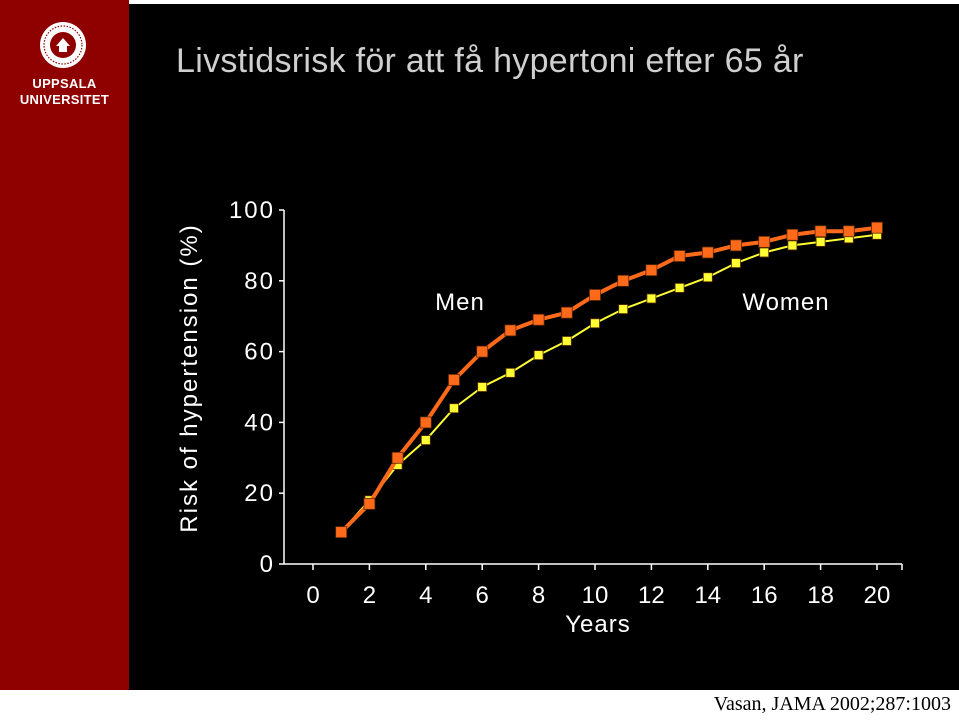 The width and height of the screenshot is (959, 720). Describe the element at coordinates (595, 595) in the screenshot. I see `x-tick-label: 10` at that location.